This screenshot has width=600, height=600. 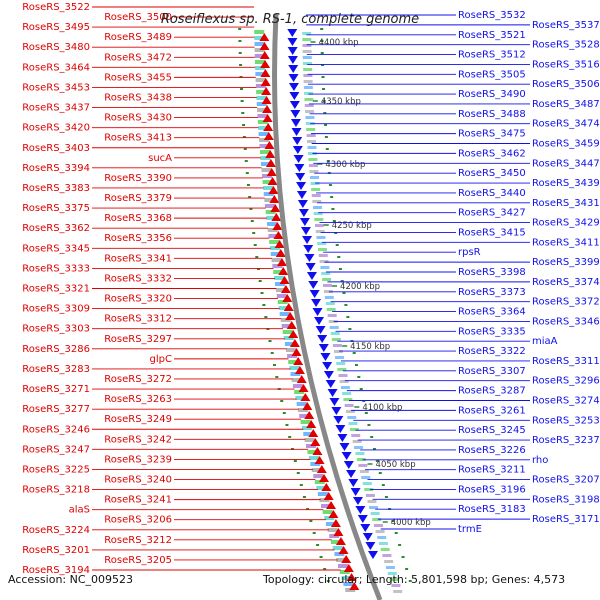 I want to click on gene-label: RoseRS_3247, so click(x=56, y=449).